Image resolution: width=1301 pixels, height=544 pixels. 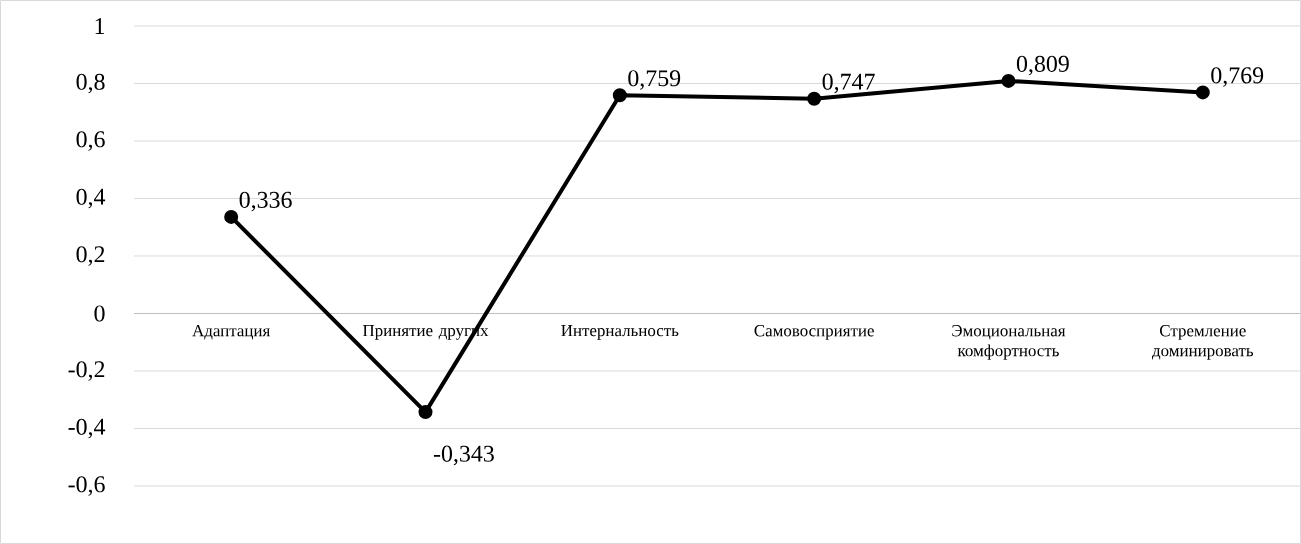 I want to click on x-tick-label: Стремление доминировать, so click(x=1203, y=342).